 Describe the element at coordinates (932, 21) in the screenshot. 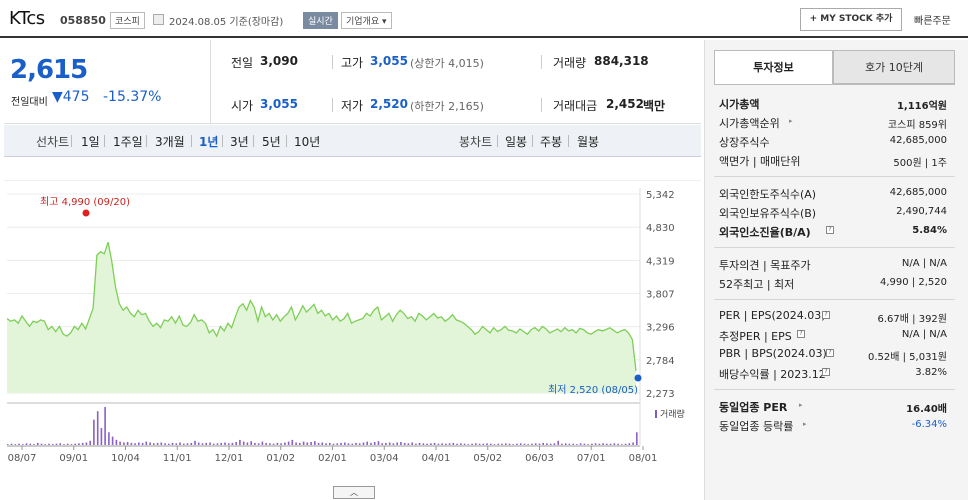

I see `quick-order-button: 빠른주문` at that location.